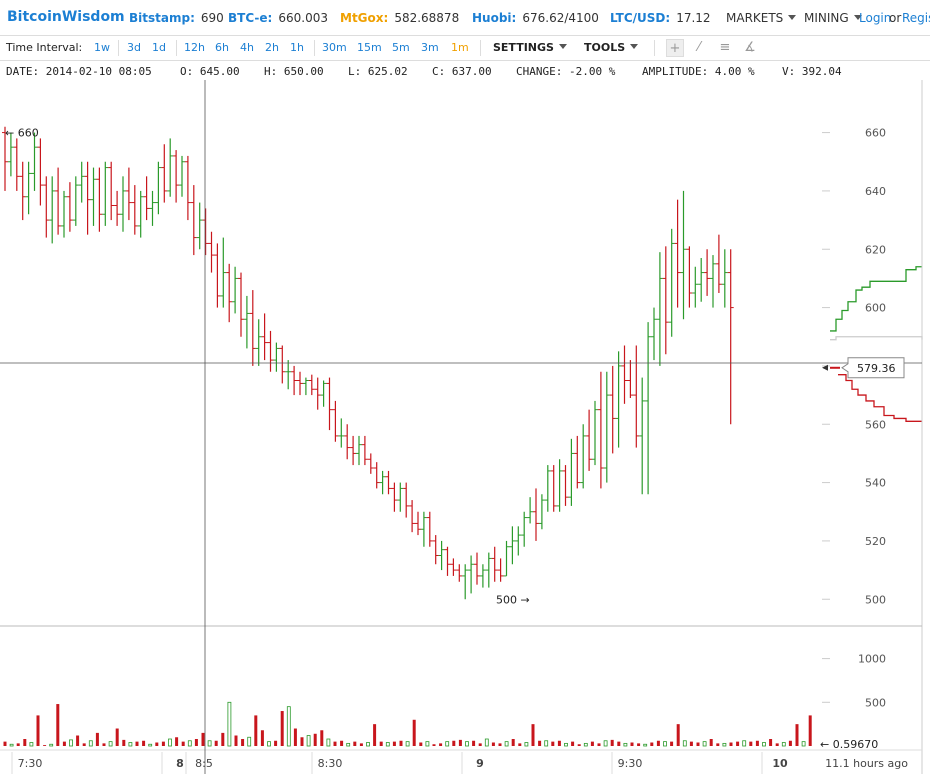  What do you see at coordinates (334, 47) in the screenshot?
I see `interval-30m: 30m` at bounding box center [334, 47].